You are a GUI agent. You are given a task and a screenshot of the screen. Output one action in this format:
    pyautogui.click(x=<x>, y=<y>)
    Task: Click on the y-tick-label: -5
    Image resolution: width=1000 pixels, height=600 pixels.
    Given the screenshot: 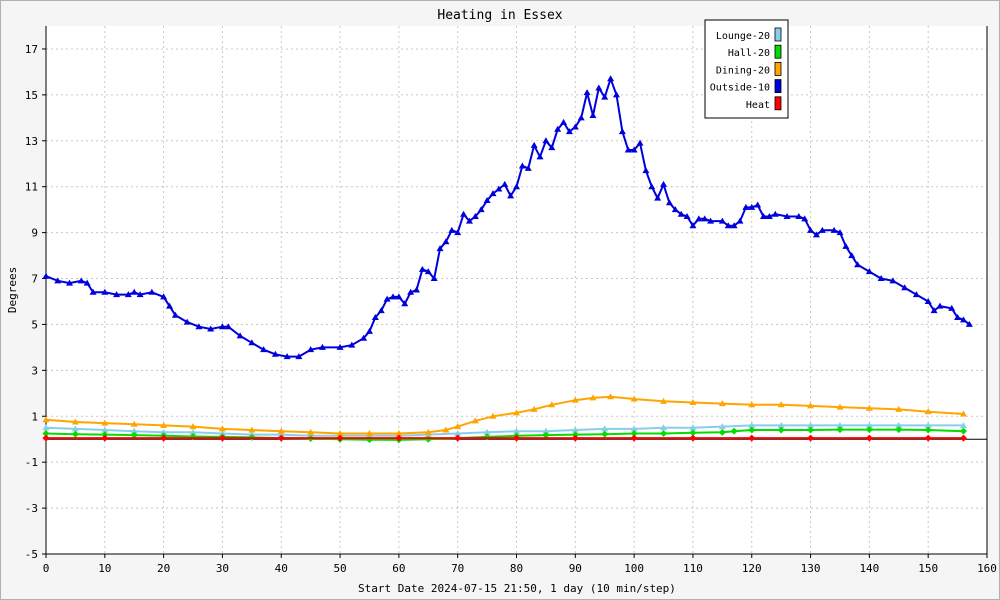 What is the action you would take?
    pyautogui.click(x=31, y=554)
    